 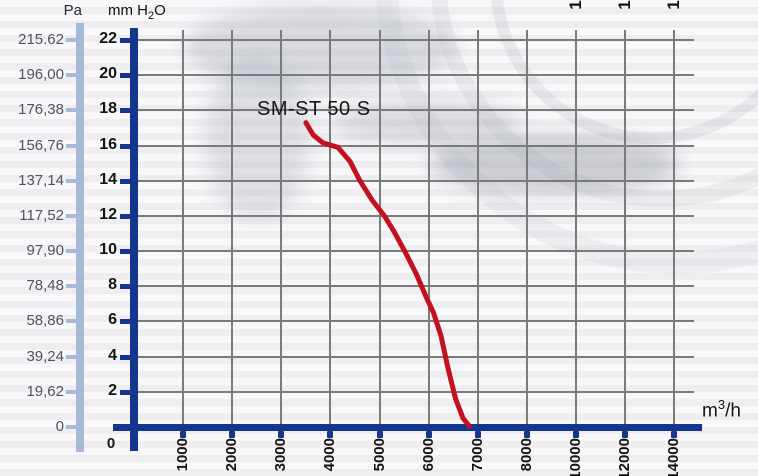 I want to click on mm-axis-label: 16, so click(x=108, y=144).